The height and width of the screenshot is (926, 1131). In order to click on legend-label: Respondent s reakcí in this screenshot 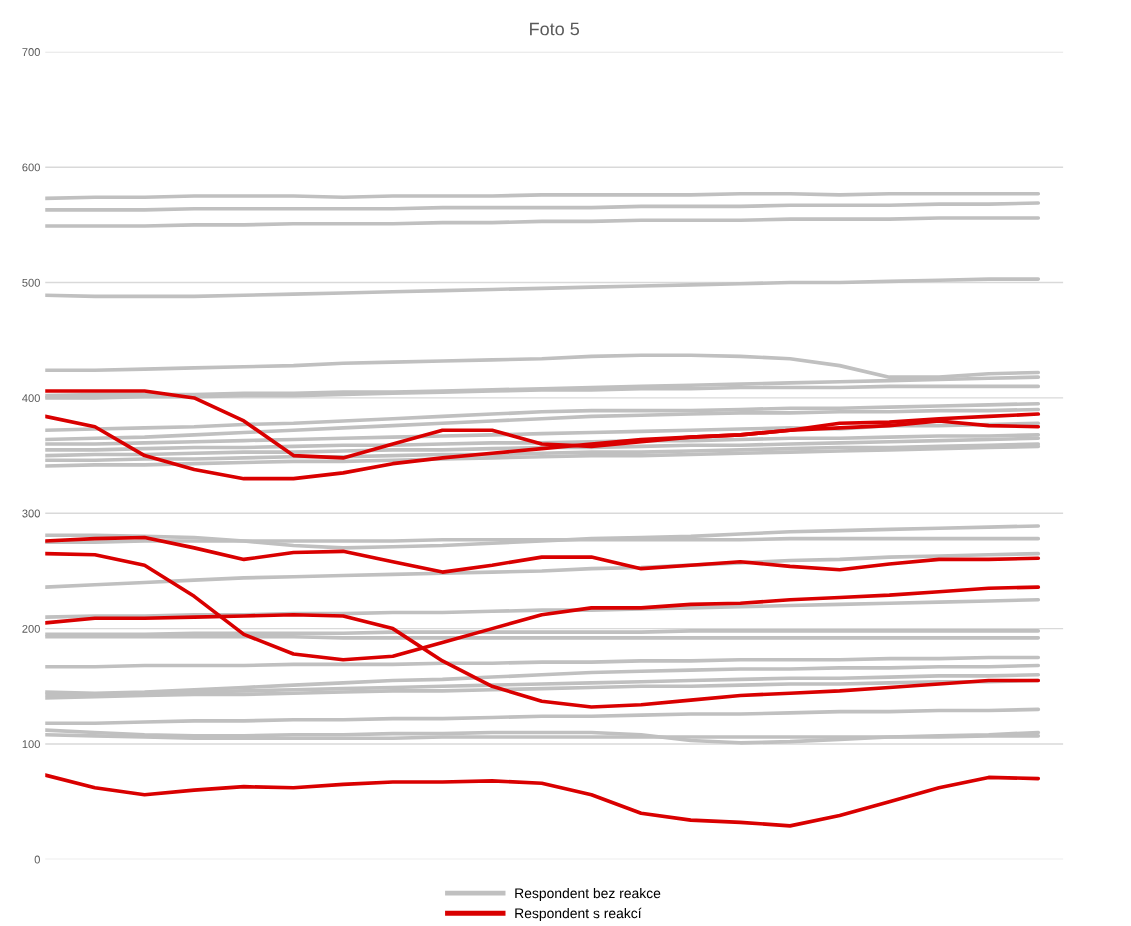, I will do `click(578, 914)`.